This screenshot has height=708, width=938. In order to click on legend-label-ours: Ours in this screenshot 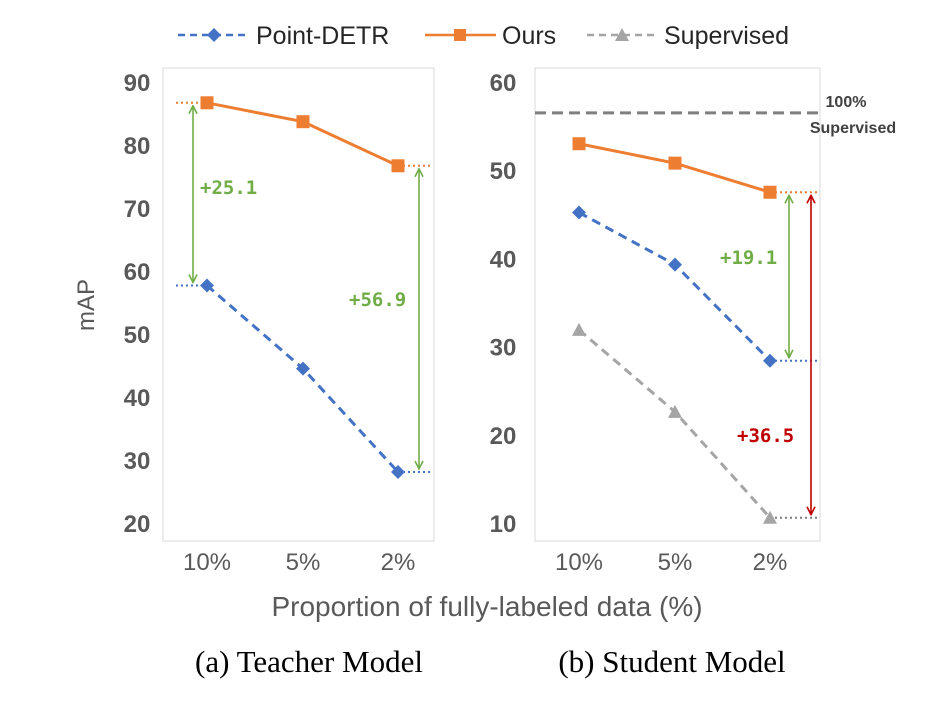, I will do `click(529, 36)`.